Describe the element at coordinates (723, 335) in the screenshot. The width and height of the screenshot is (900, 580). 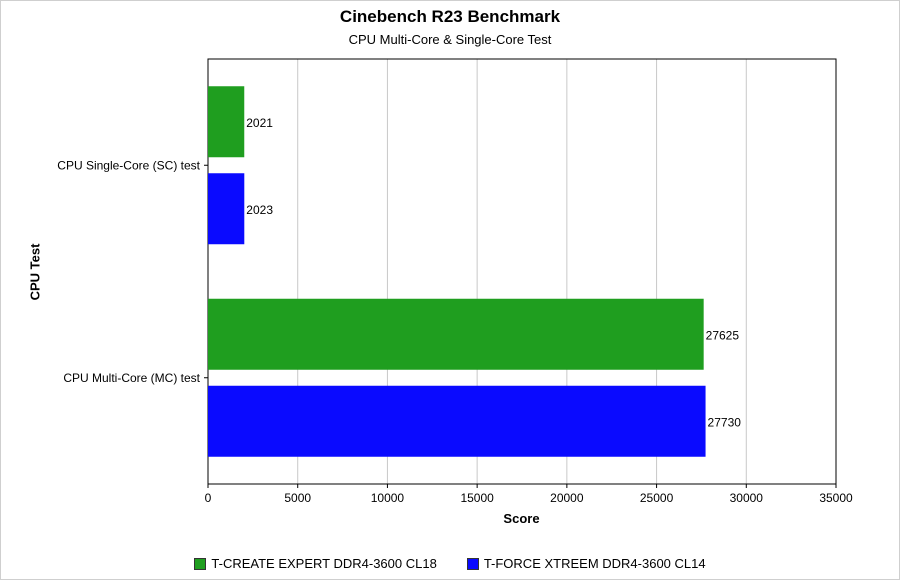
I see `data-label: 27625` at that location.